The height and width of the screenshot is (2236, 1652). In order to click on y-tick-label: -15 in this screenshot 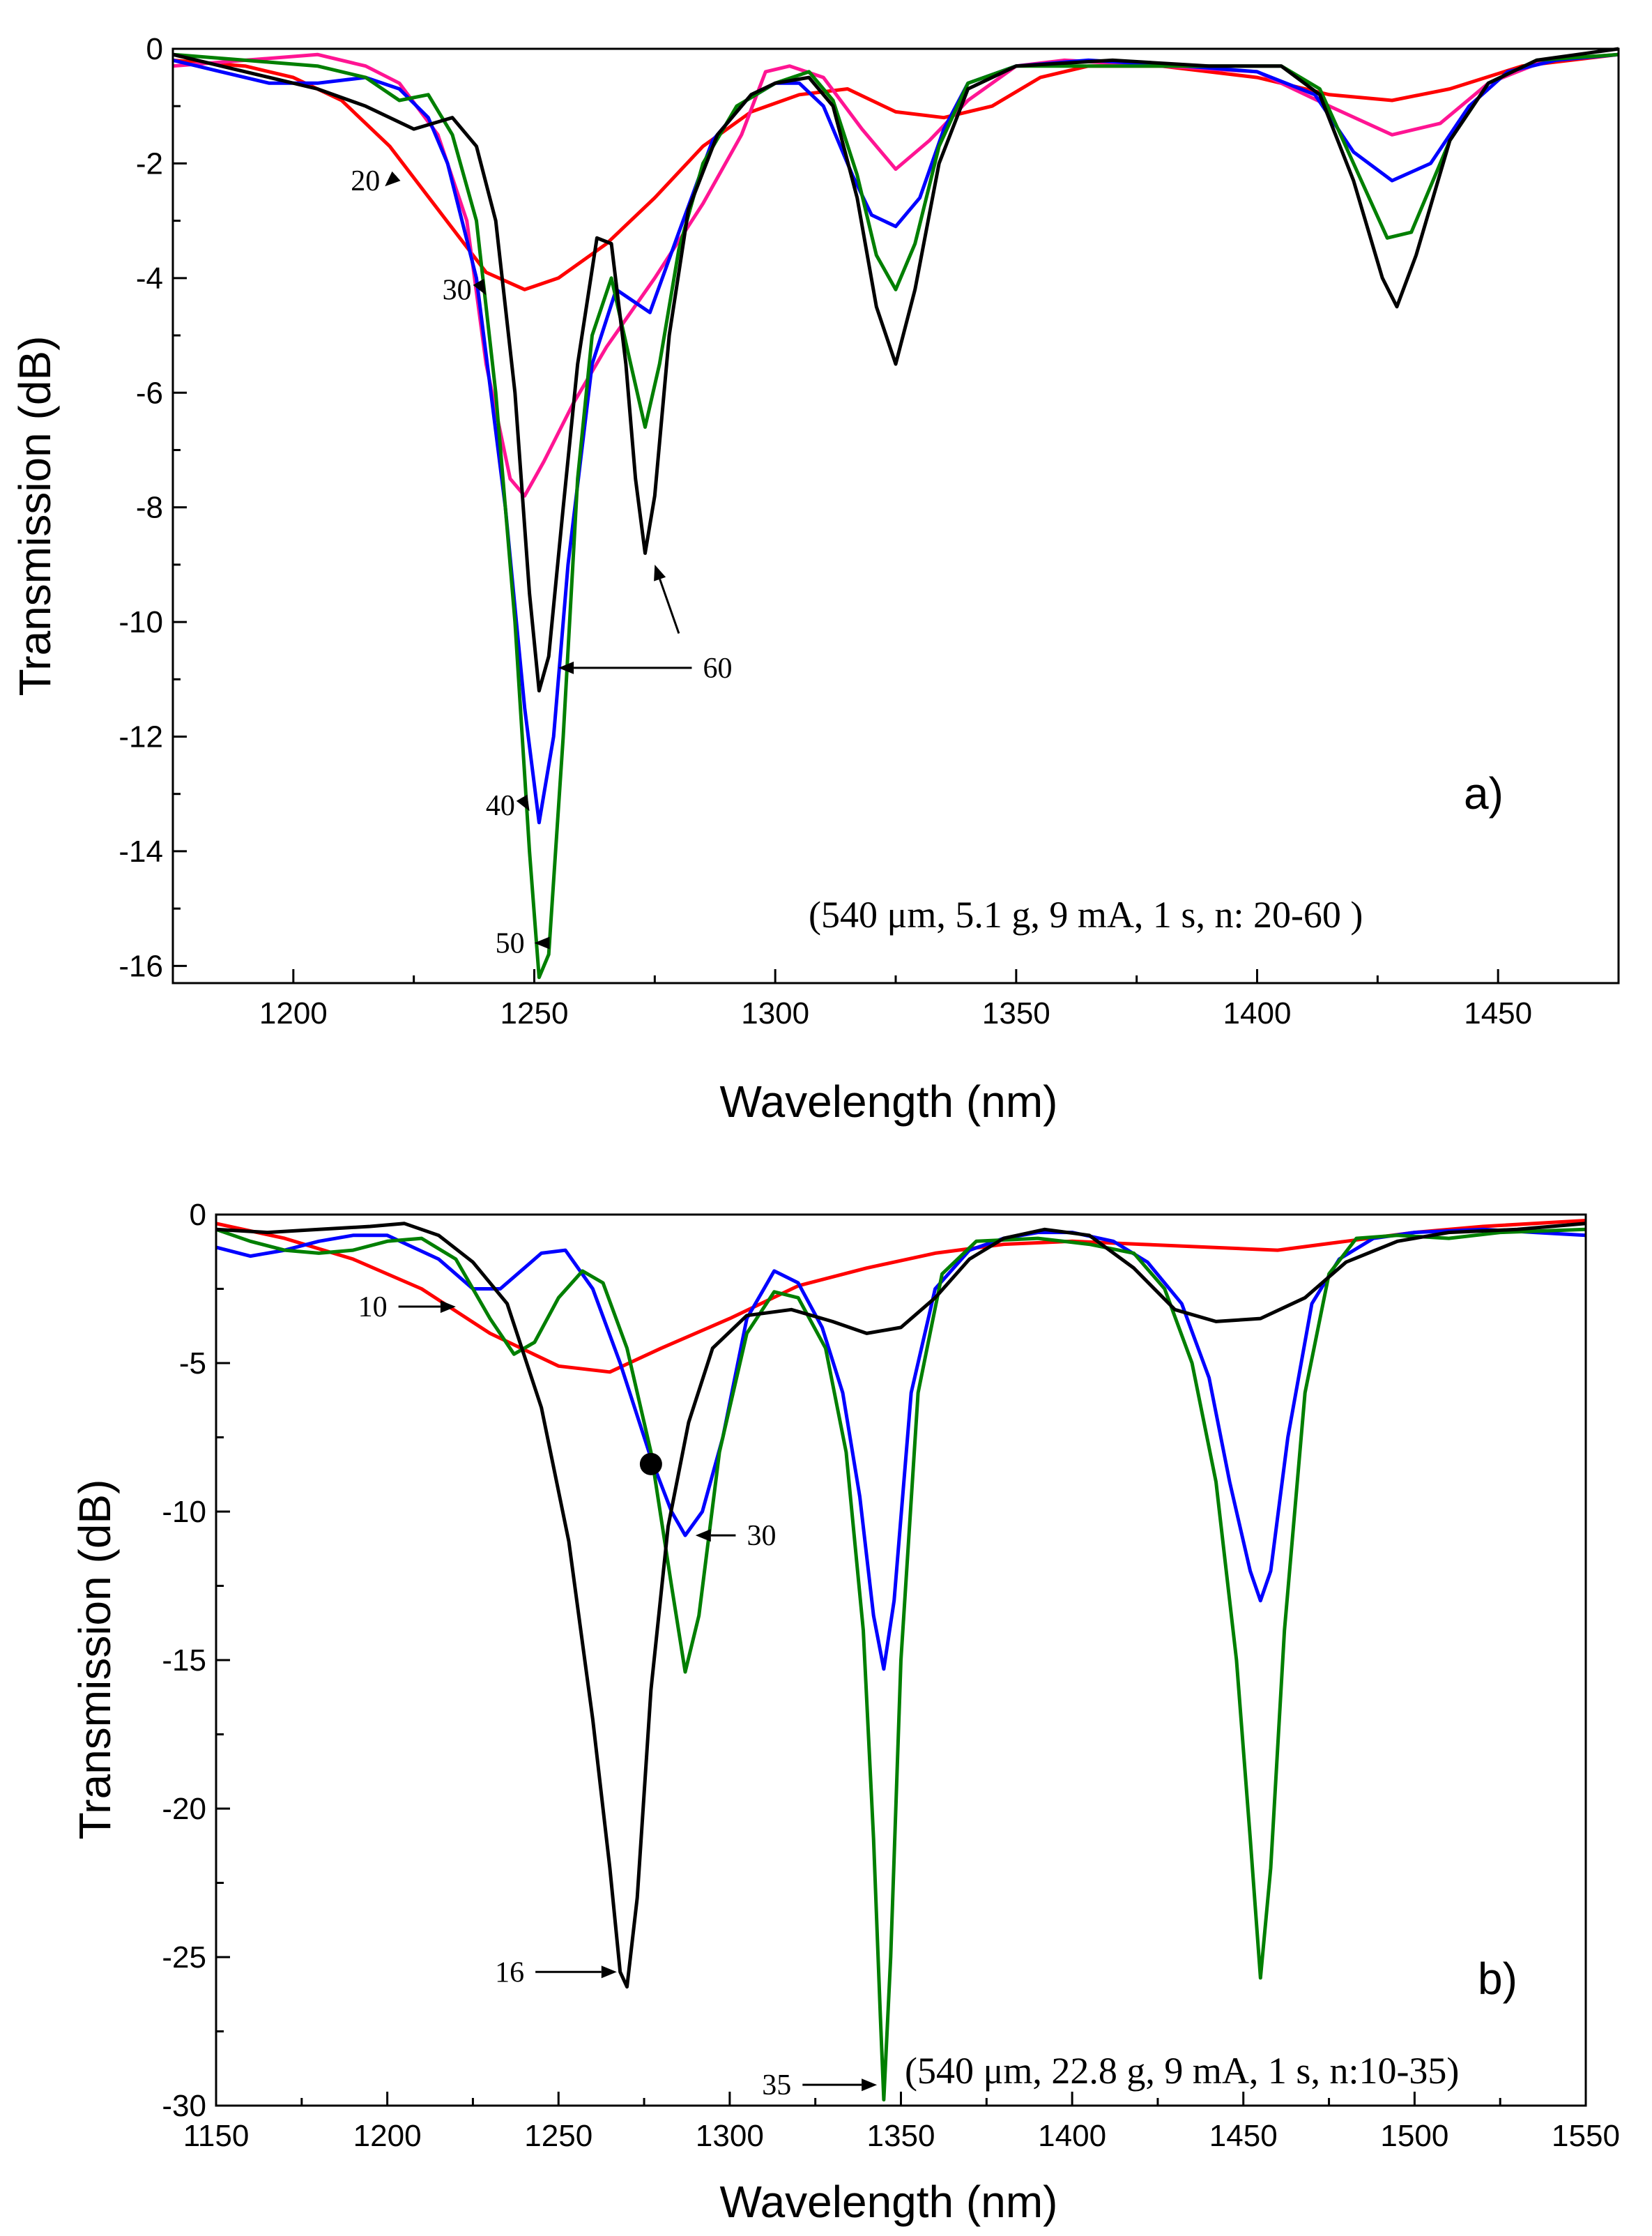, I will do `click(184, 1660)`.